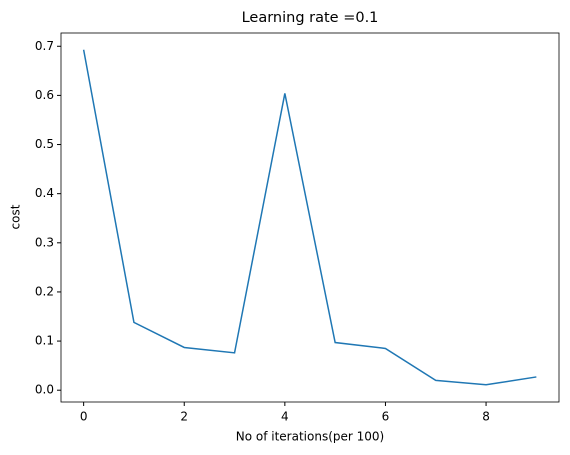  I want to click on y-axis-label: cost, so click(16, 216).